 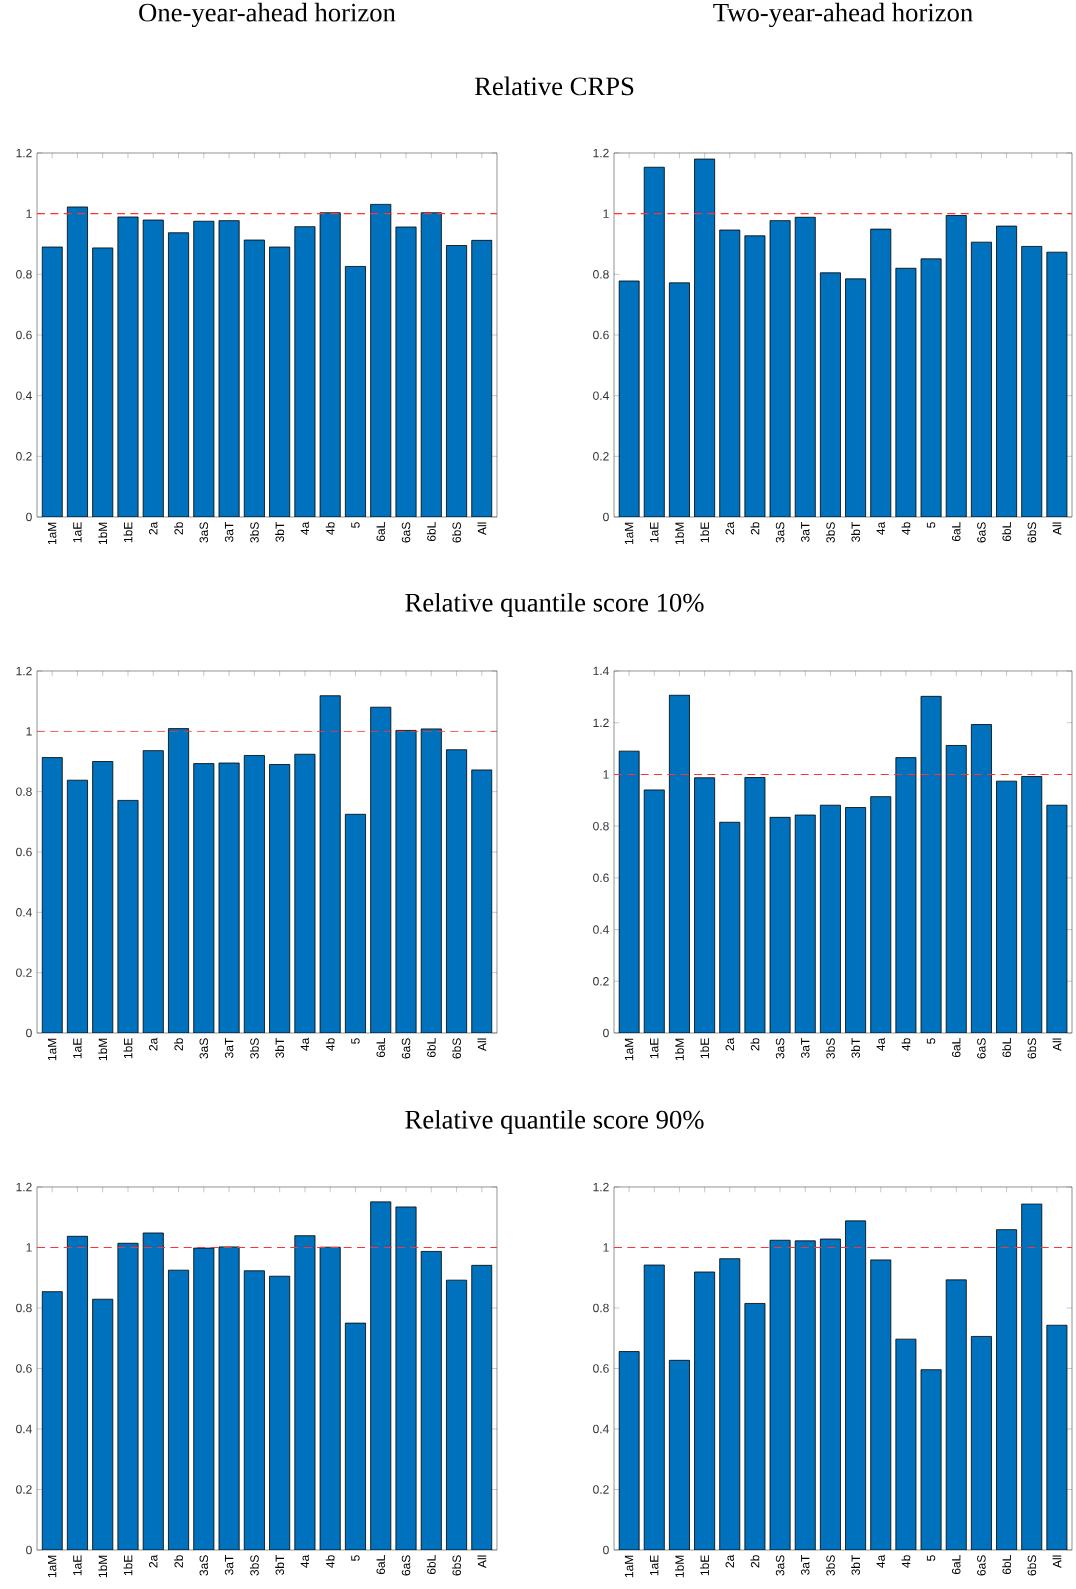 What do you see at coordinates (456, 1048) in the screenshot?
I see `x-tick-label: 6bS` at bounding box center [456, 1048].